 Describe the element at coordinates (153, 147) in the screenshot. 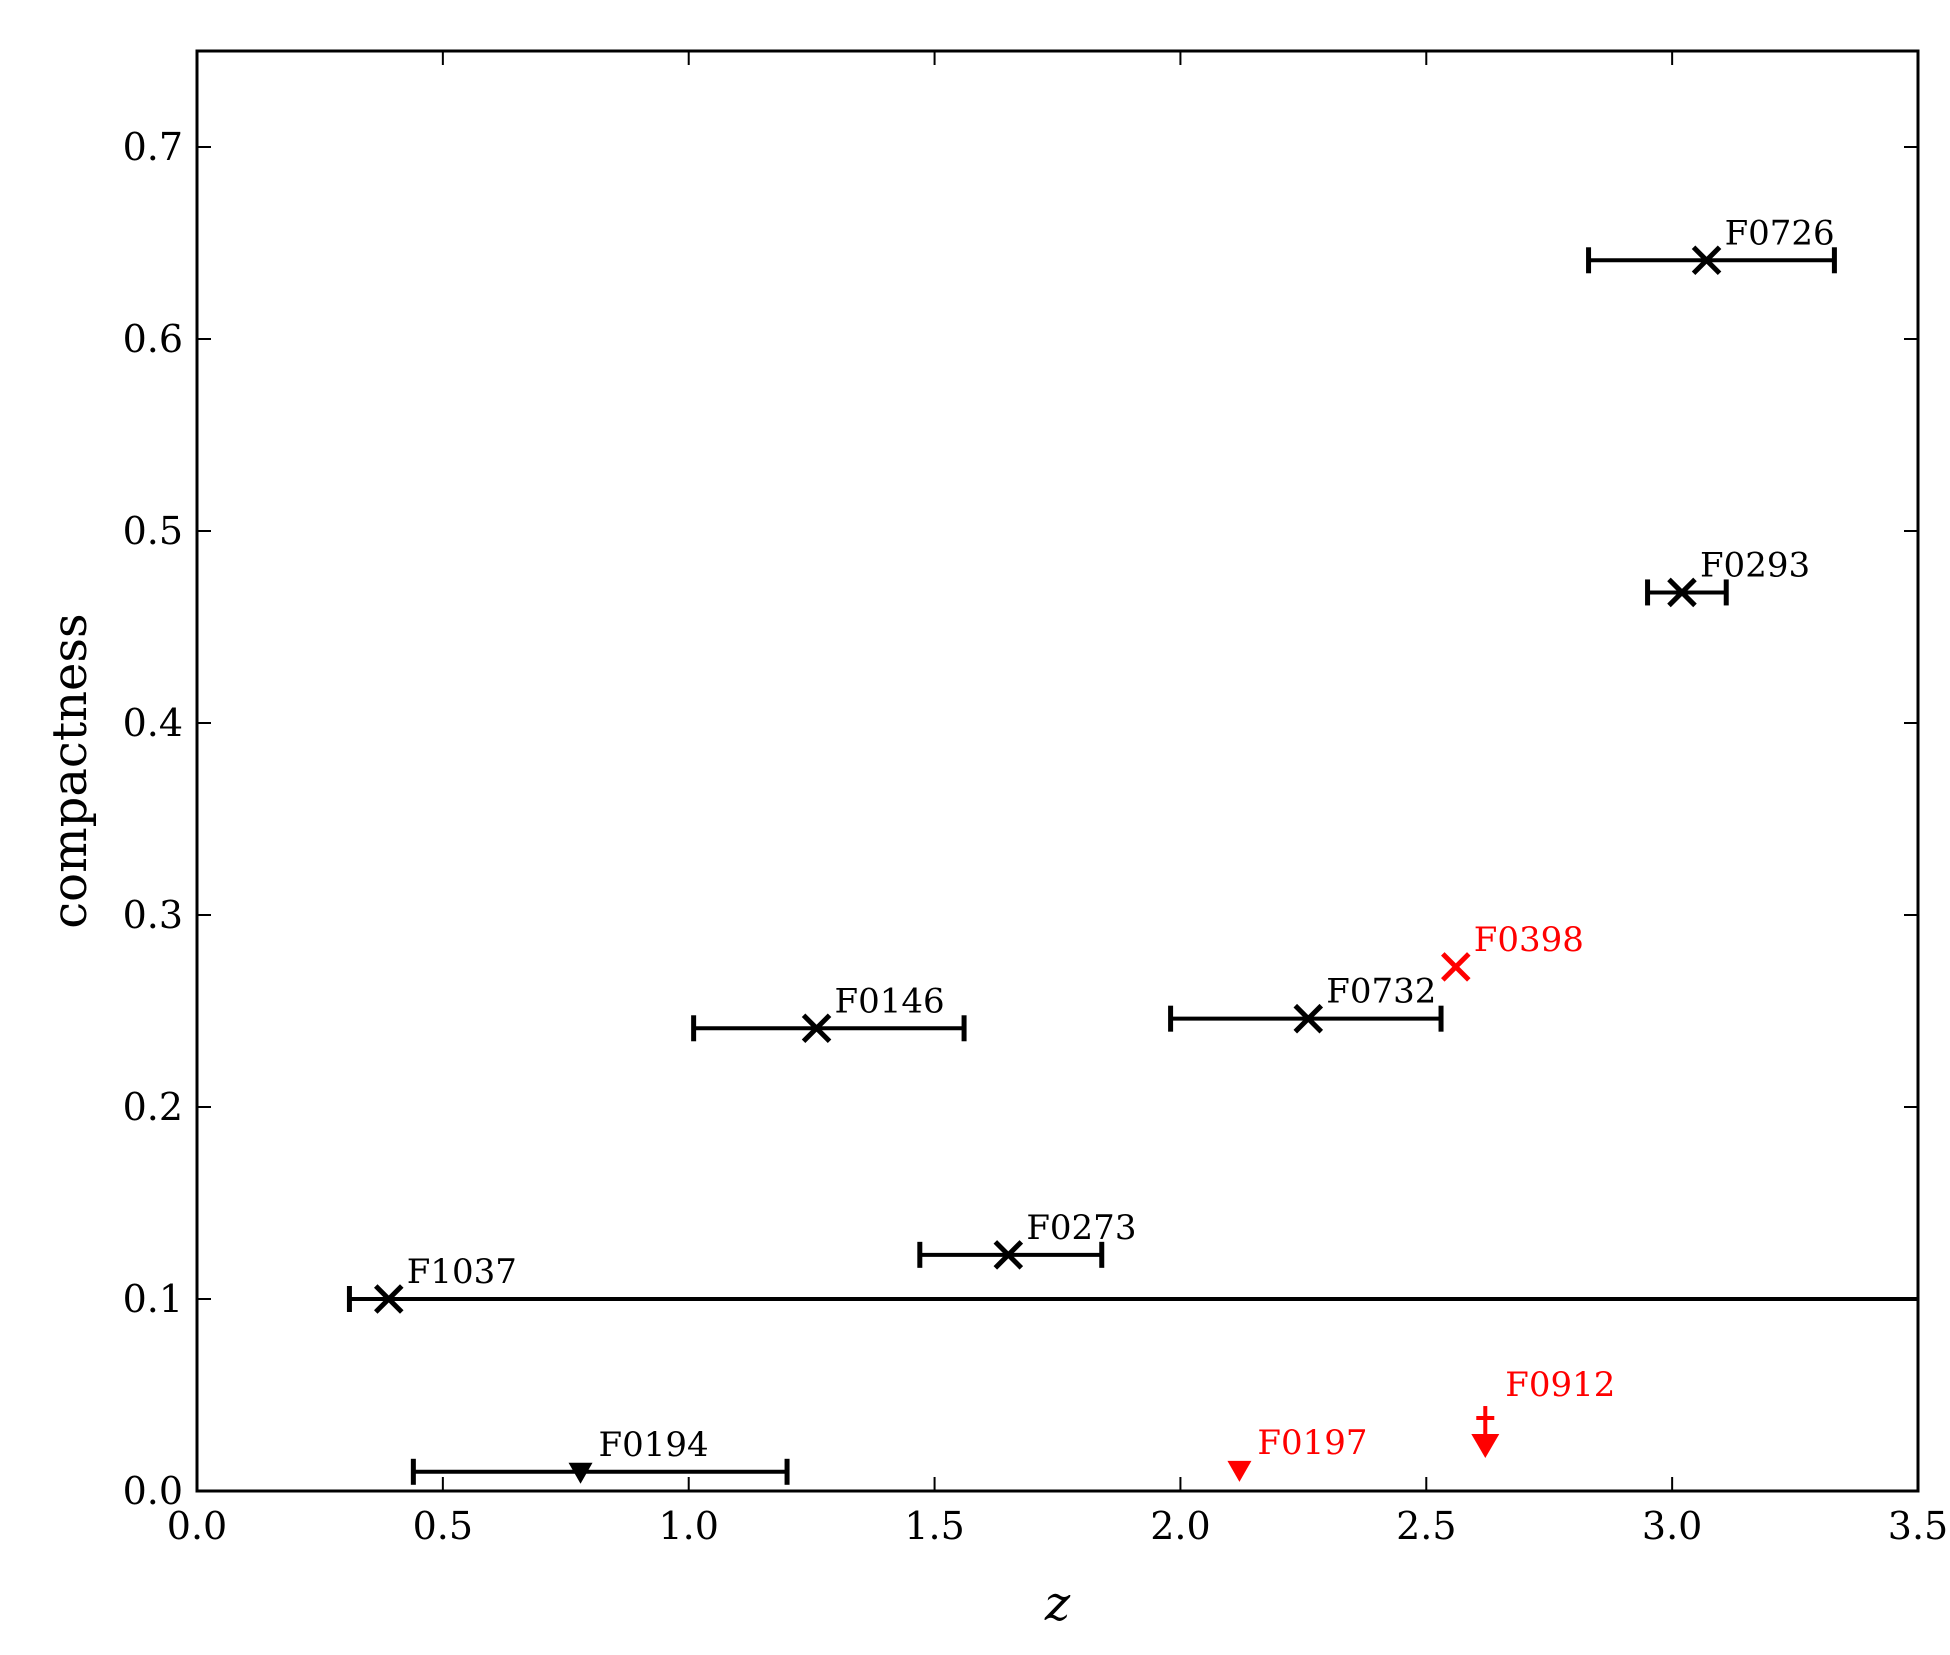

I see `y-tick-label: 0.7` at that location.